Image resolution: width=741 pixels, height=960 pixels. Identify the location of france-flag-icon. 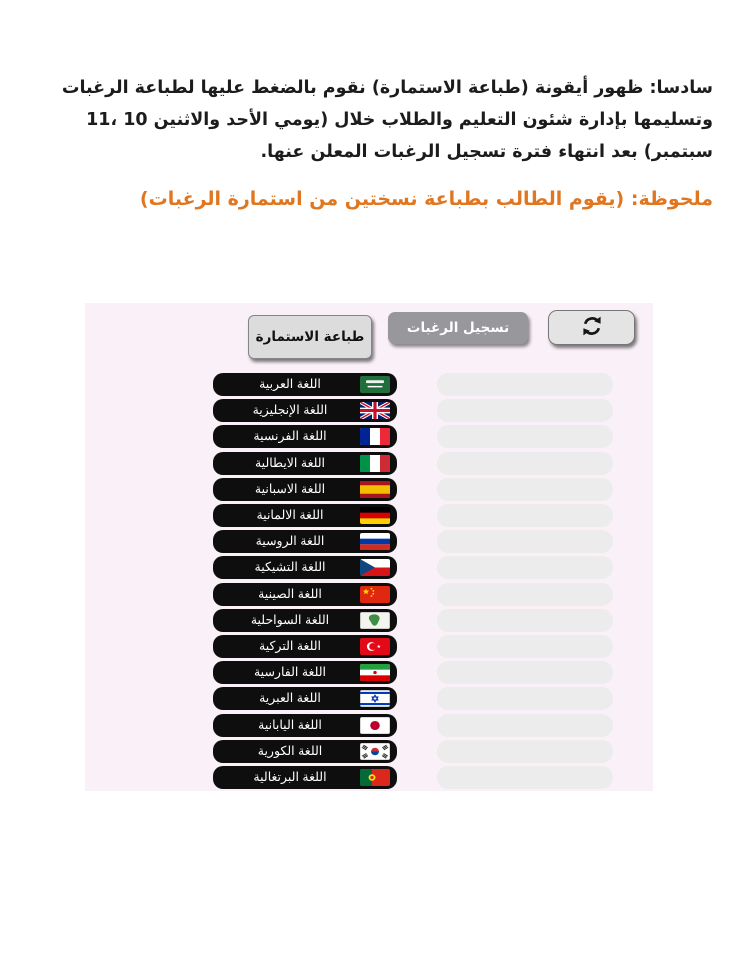
(375, 437).